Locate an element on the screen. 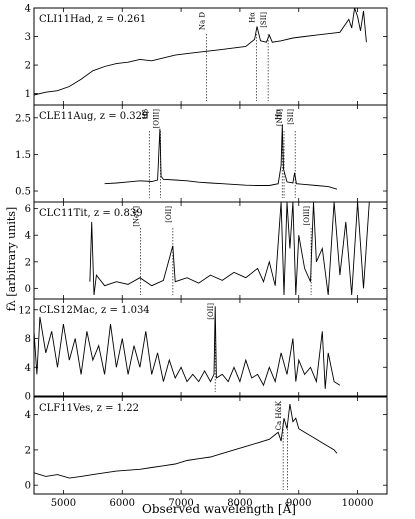 The height and width of the screenshot is (519, 415). x-tick-label-2: 7000 is located at coordinates (180, 503).